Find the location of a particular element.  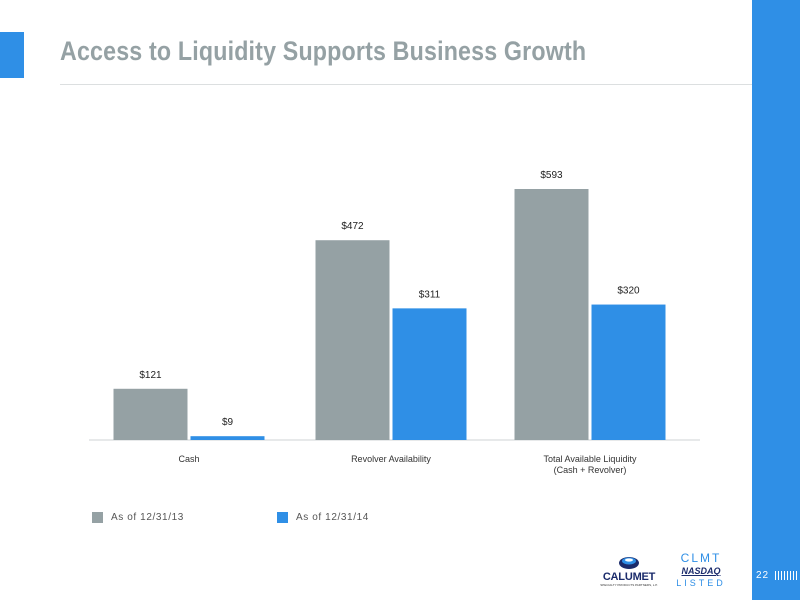

legend-label-2013: As of 12/31/13 is located at coordinates (147, 517).